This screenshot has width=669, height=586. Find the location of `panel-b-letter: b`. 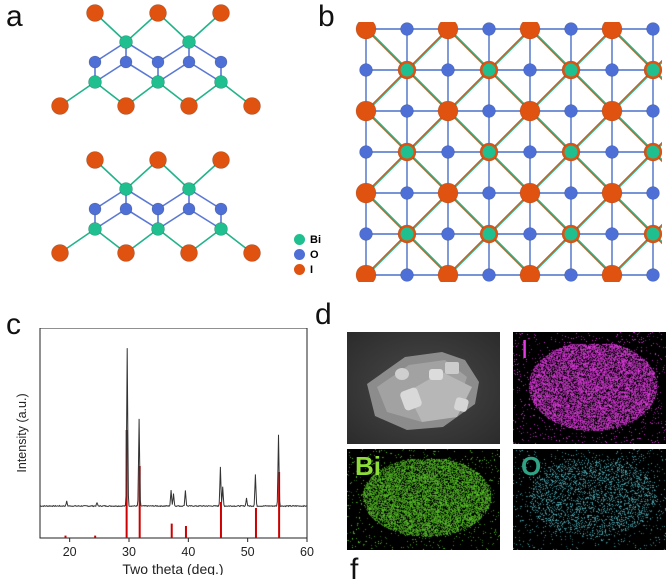

panel-b-letter: b is located at coordinates (326, 16).